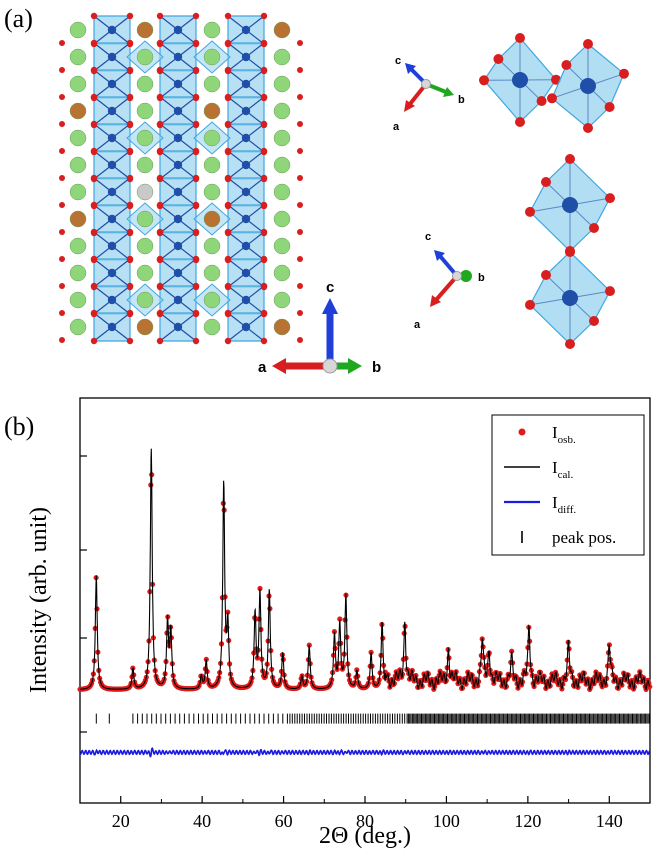 The width and height of the screenshot is (664, 860). What do you see at coordinates (554, 83) in the screenshot?
I see `octahedra-pair-horizontal` at bounding box center [554, 83].